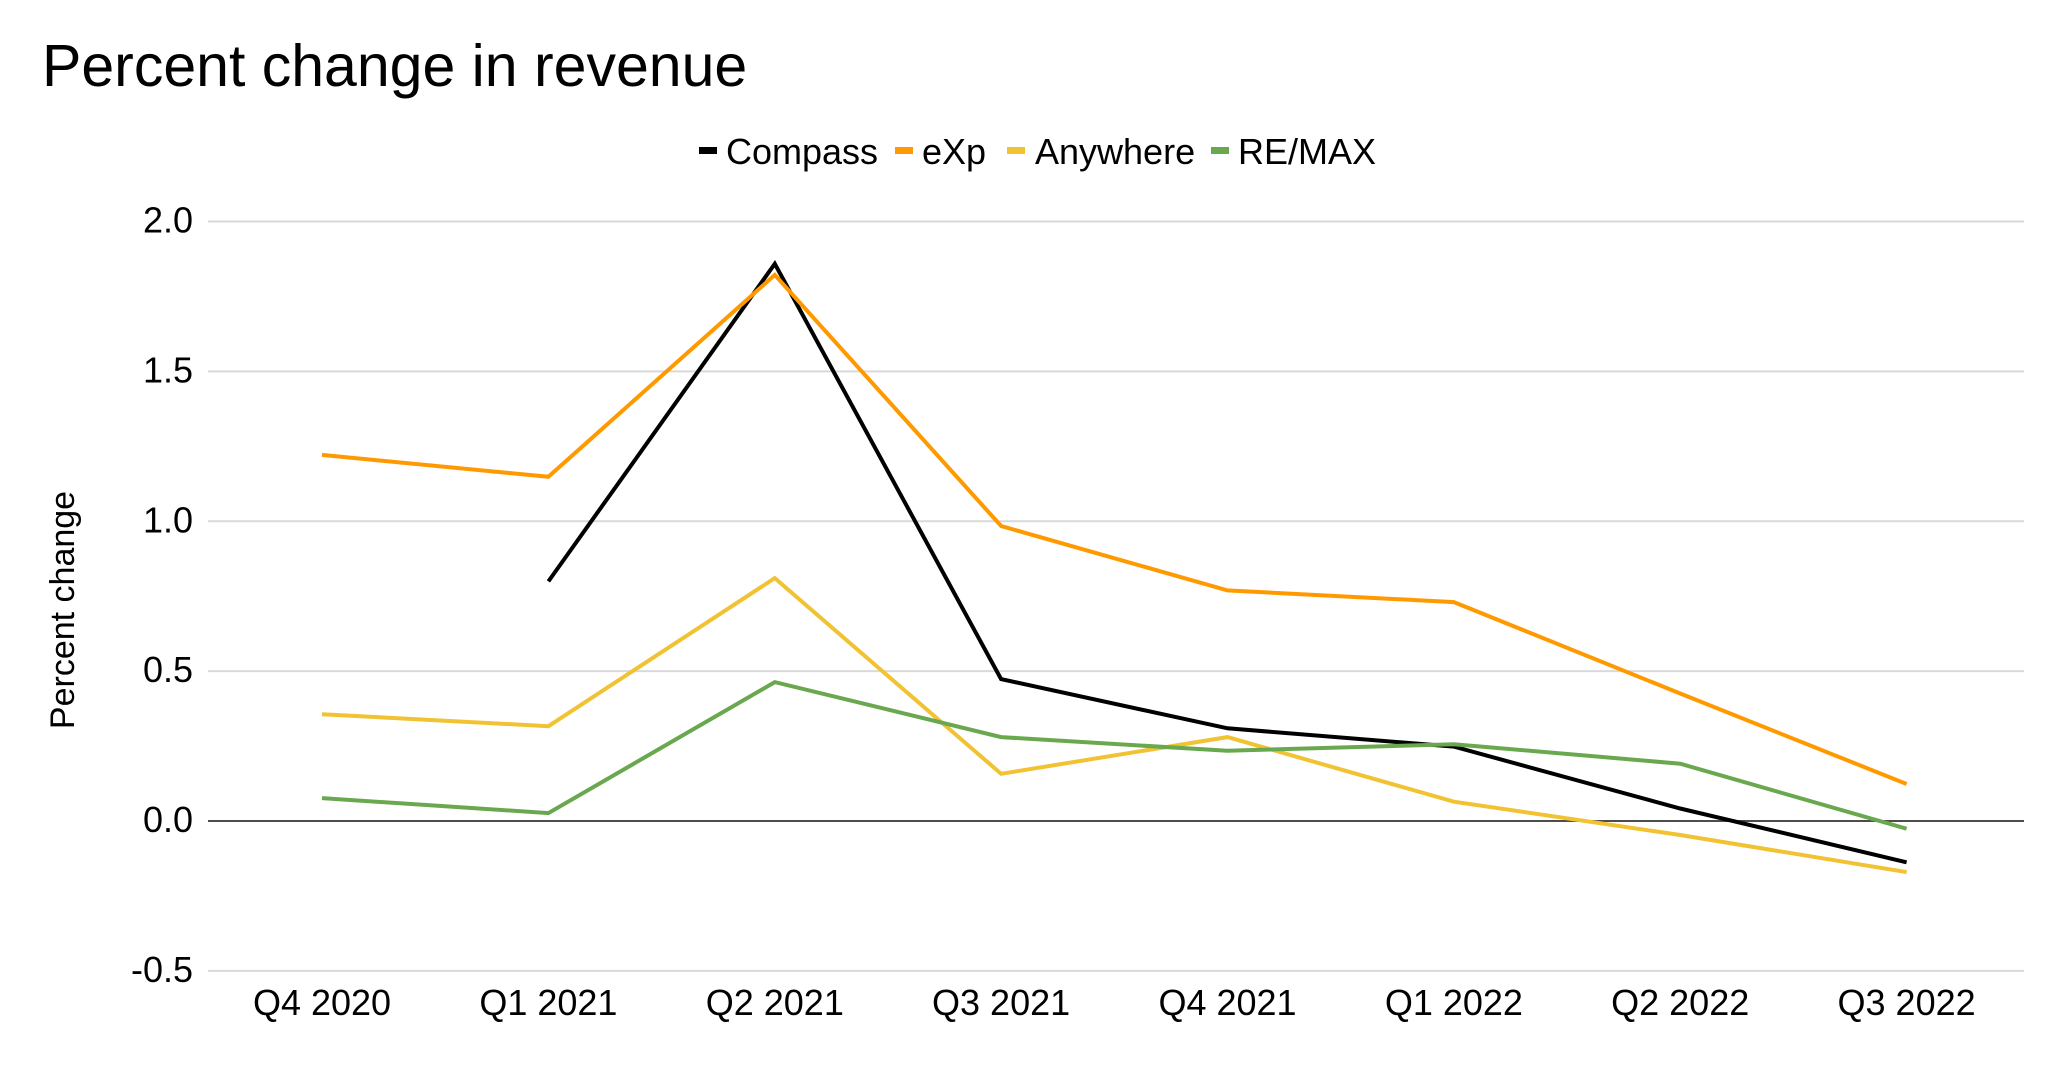  I want to click on svg-text: -0.5, so click(162, 969).